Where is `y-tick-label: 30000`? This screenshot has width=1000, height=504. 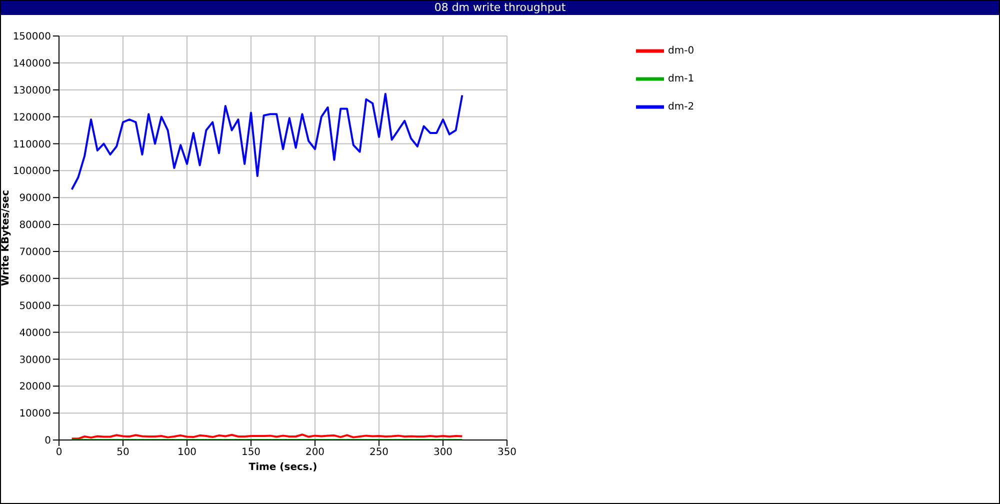
y-tick-label: 30000 is located at coordinates (35, 360).